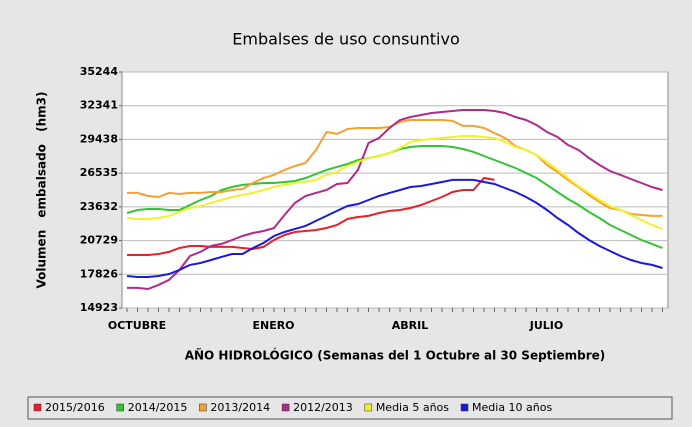  I want to click on y-tick-label: 17826, so click(99, 273).